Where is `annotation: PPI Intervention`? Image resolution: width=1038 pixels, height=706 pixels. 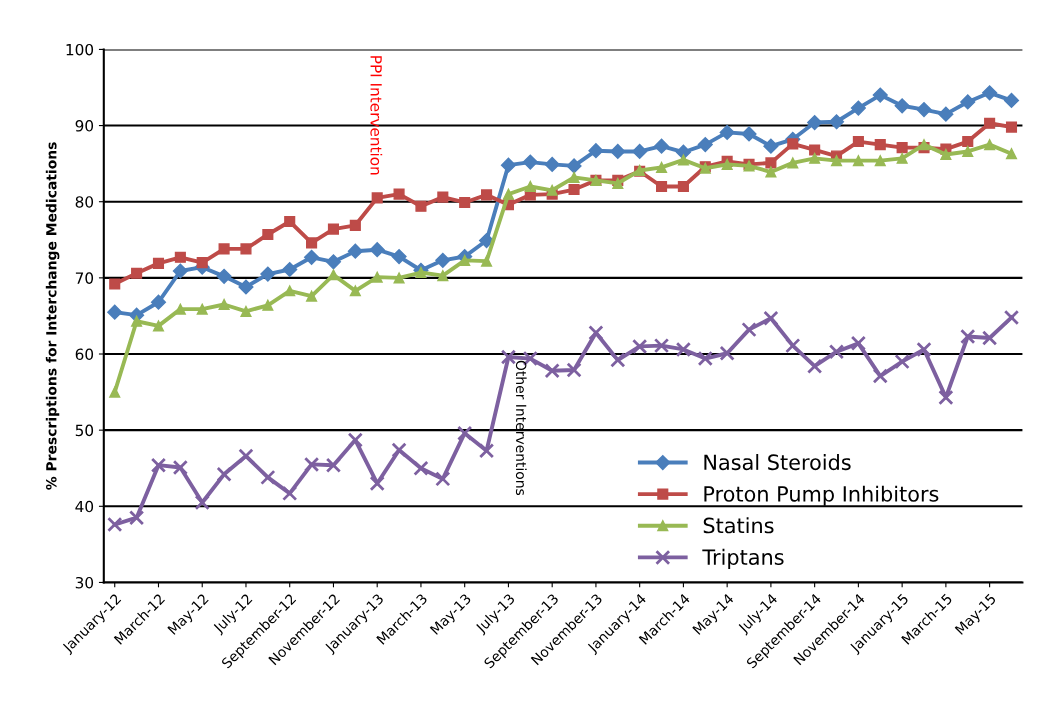 annotation: PPI Intervention is located at coordinates (376, 115).